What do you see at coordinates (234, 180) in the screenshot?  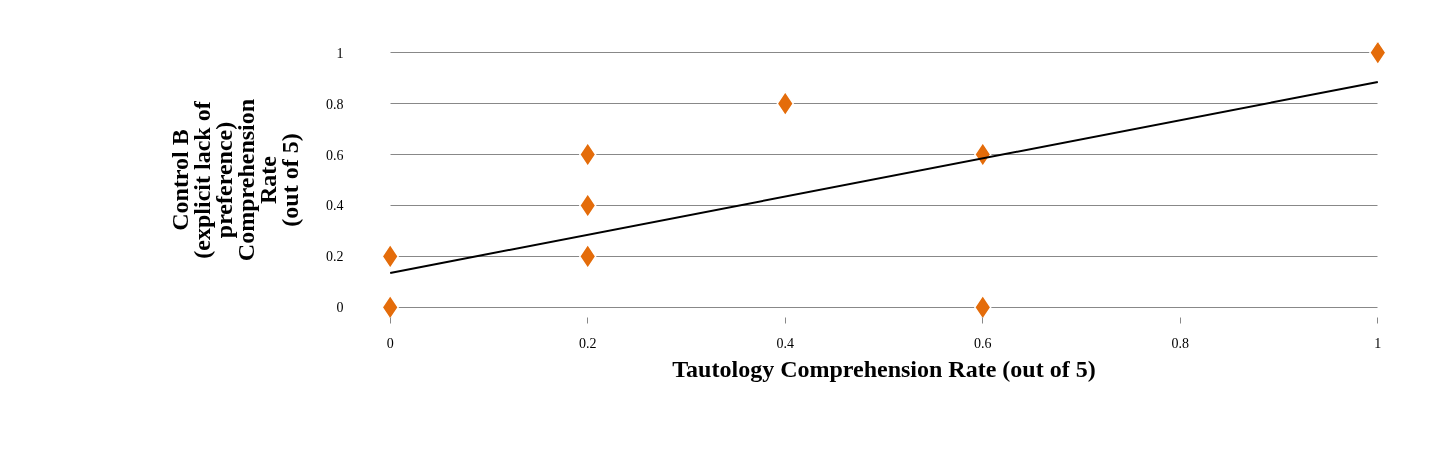 I see `y-axis-title: Control B (explicit lack of preference) Comprehension Rate (out of 5)` at bounding box center [234, 180].